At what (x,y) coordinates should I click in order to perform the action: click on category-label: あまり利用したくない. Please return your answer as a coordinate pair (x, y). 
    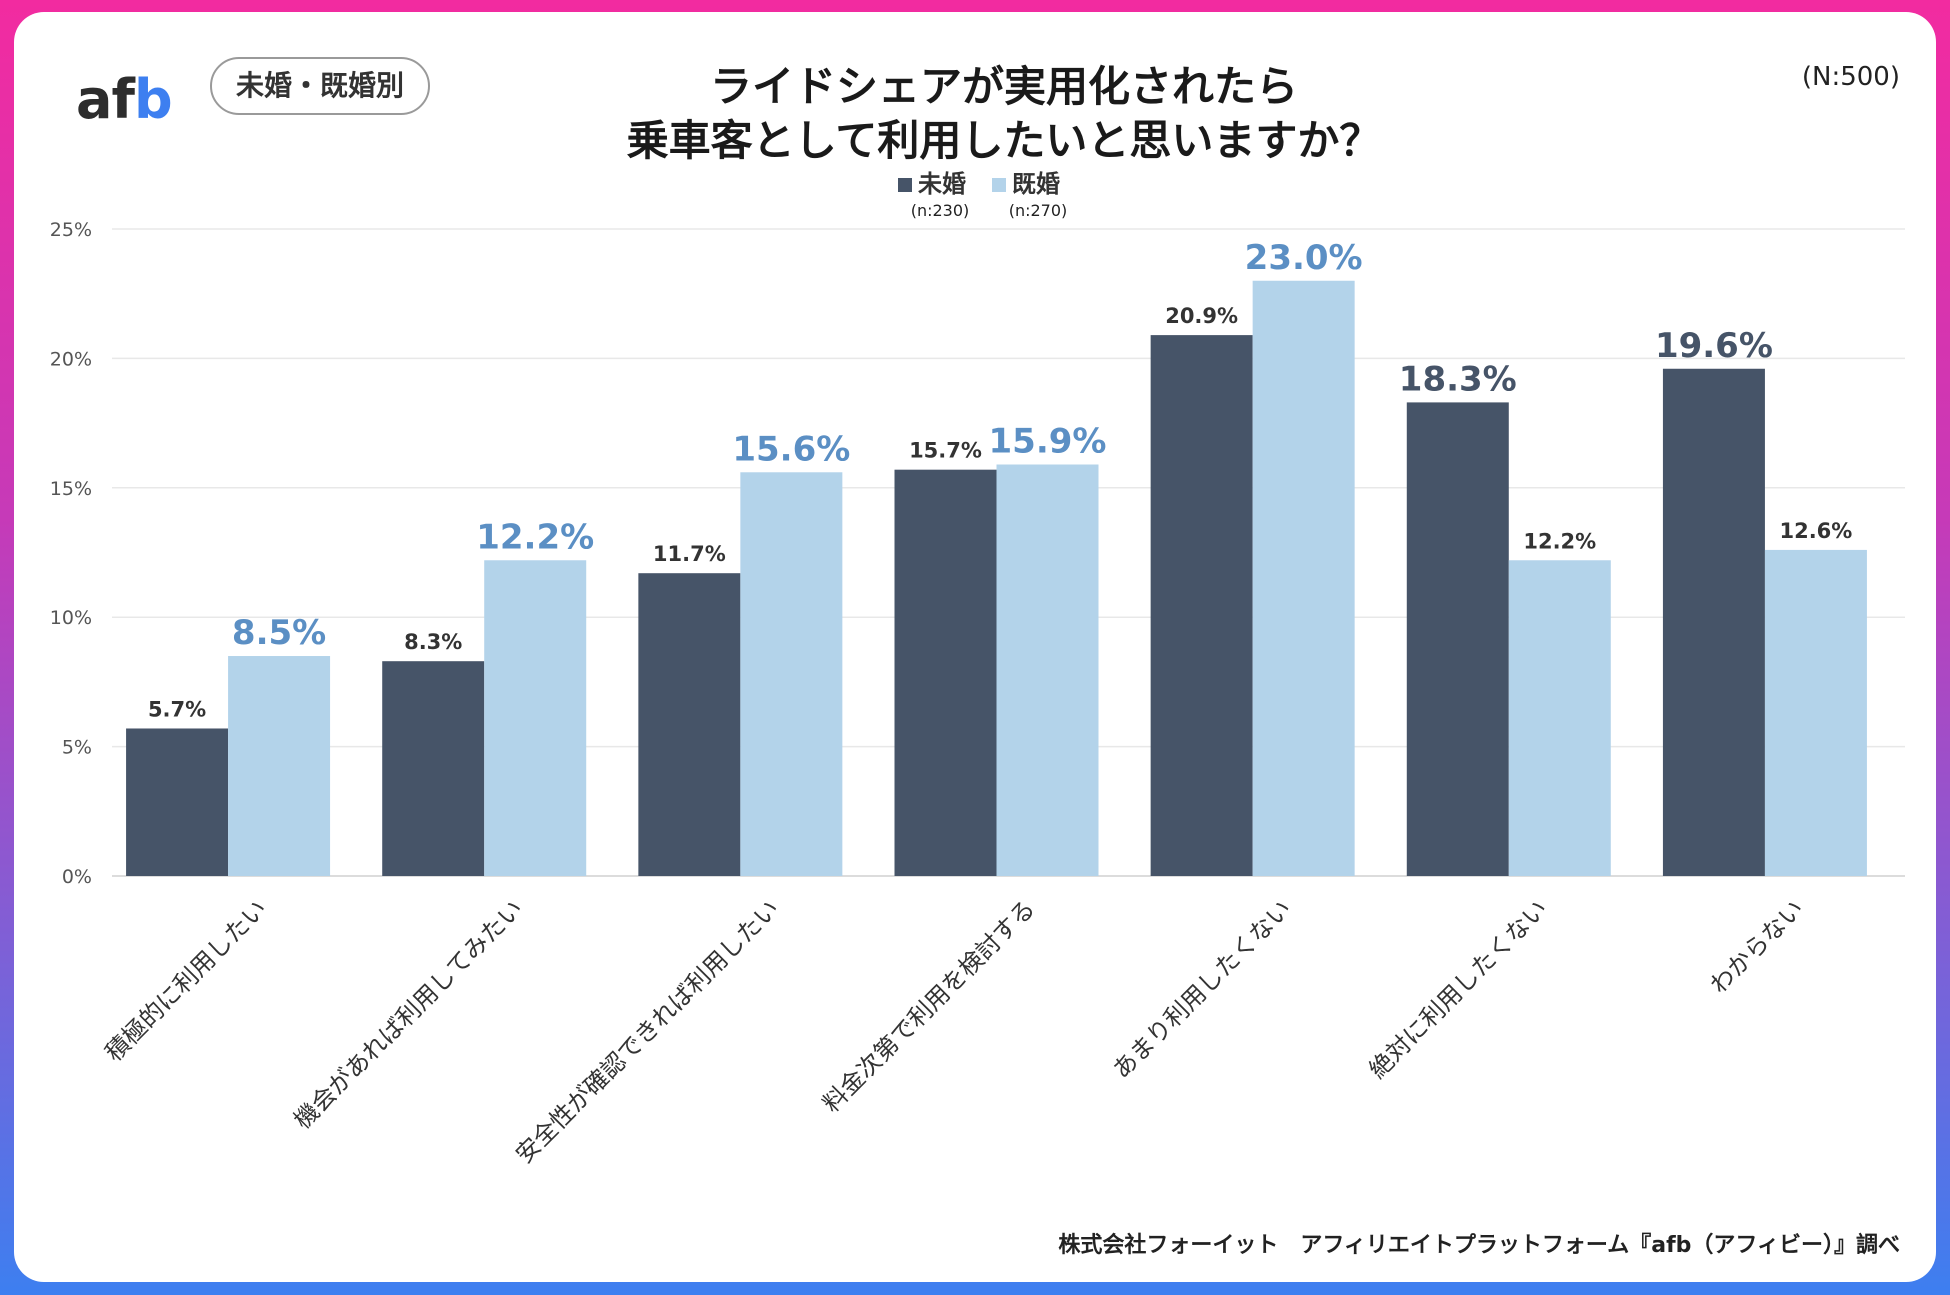
    Looking at the image, I should click on (1202, 989).